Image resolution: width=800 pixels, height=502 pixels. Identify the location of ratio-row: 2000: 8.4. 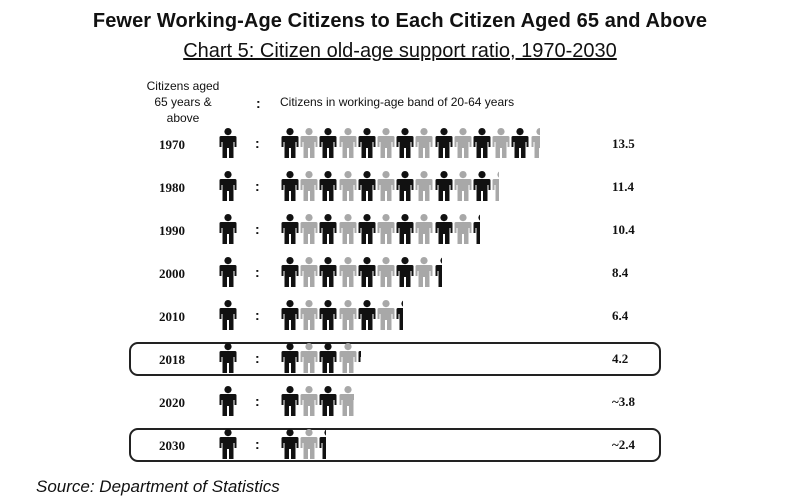
(400, 274).